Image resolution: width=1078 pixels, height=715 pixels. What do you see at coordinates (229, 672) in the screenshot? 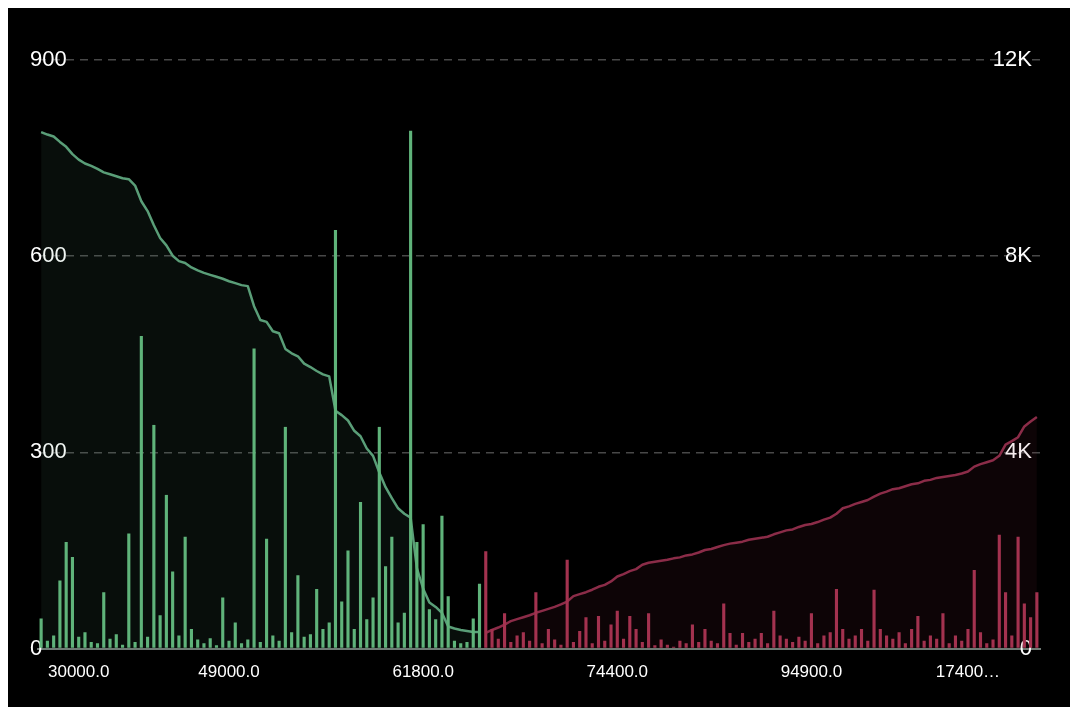
I see `x-tick-label: 49000.0` at bounding box center [229, 672].